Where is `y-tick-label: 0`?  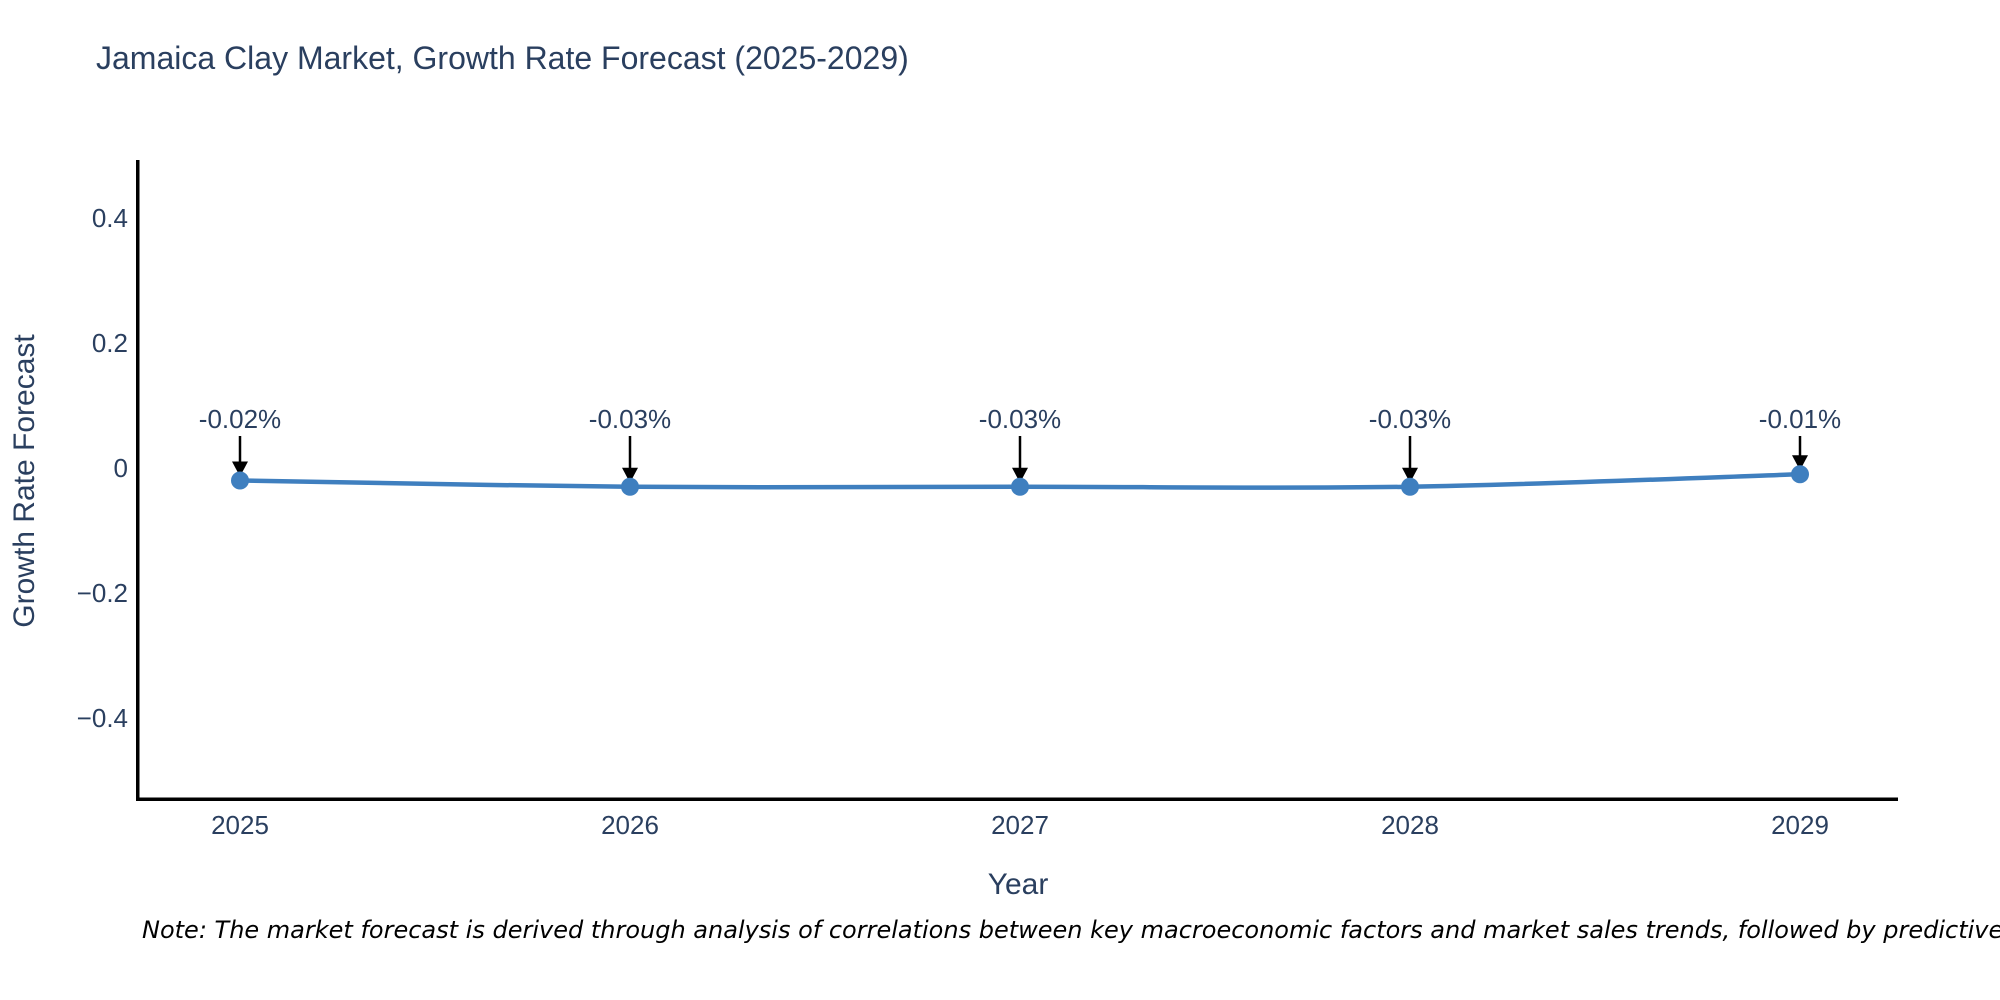
y-tick-label: 0 is located at coordinates (120, 468).